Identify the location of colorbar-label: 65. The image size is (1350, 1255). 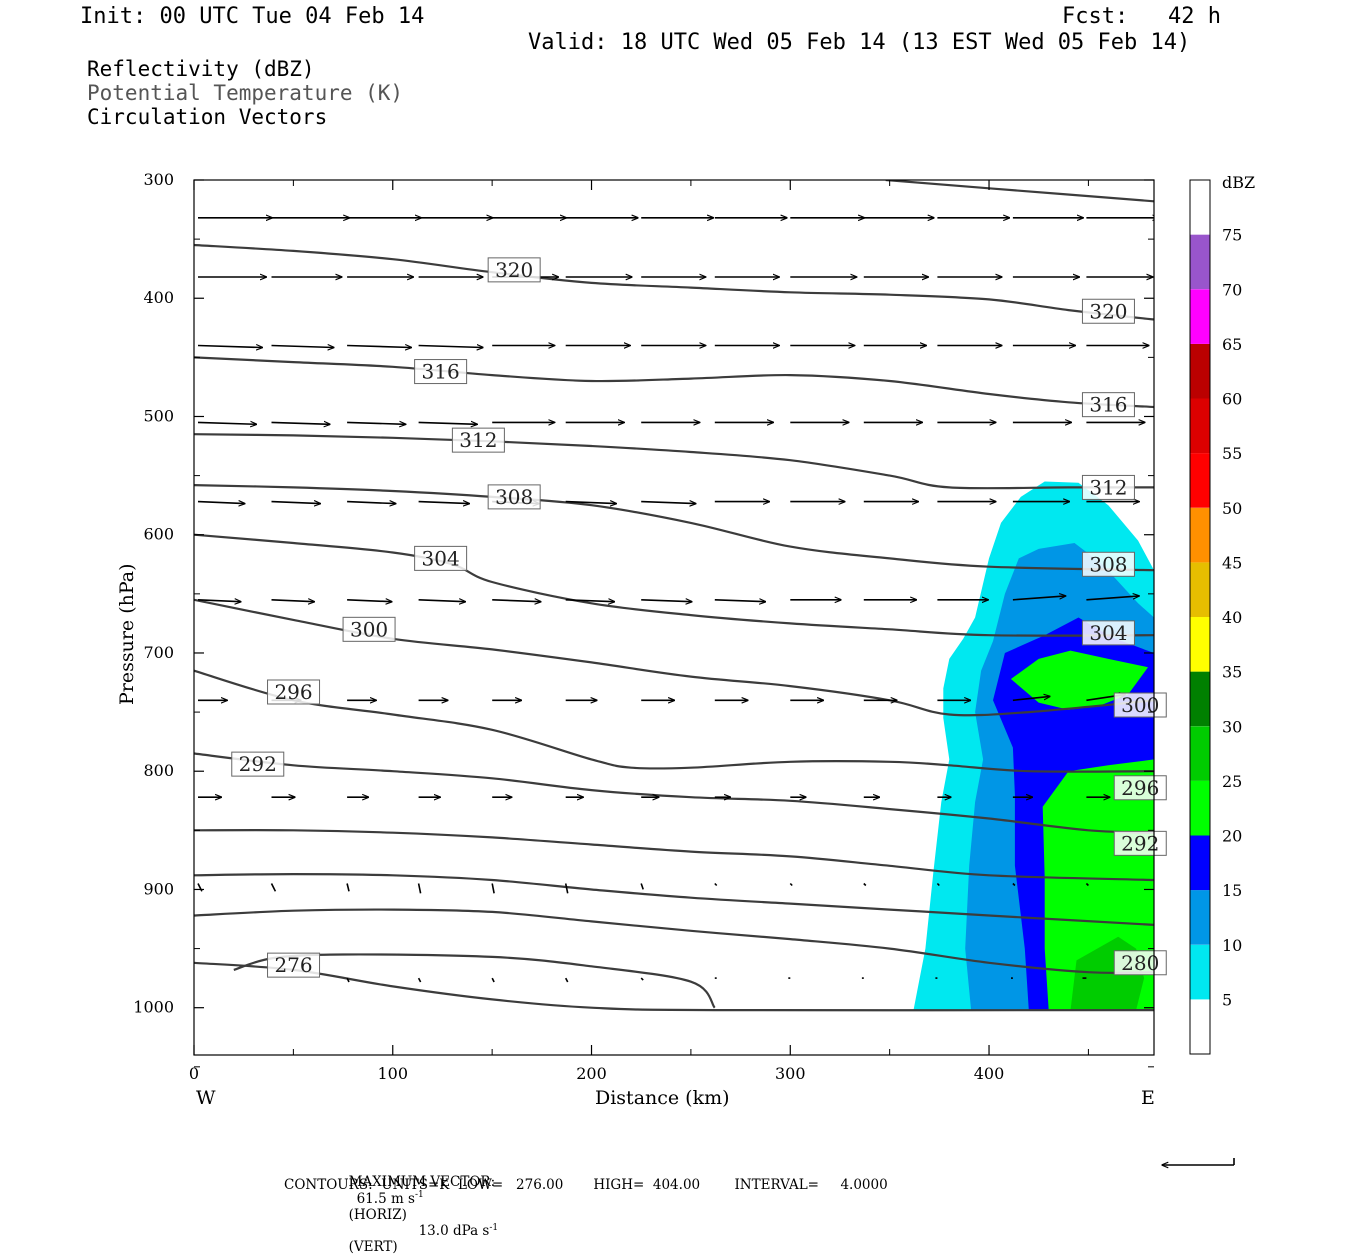
(1232, 344).